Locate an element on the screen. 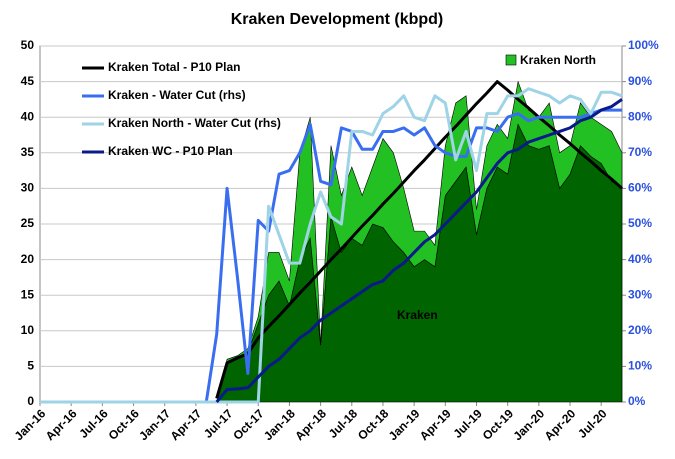 This screenshot has height=459, width=675. y2-tick-label: 80% is located at coordinates (640, 116).